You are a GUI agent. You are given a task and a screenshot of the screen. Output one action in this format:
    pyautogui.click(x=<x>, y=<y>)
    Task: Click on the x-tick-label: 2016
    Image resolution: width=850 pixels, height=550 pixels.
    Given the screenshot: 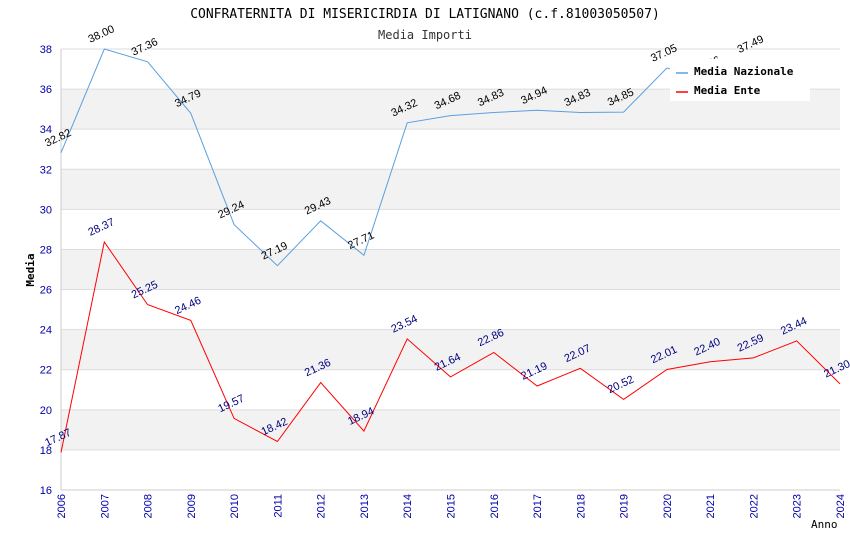 What is the action you would take?
    pyautogui.click(x=495, y=506)
    